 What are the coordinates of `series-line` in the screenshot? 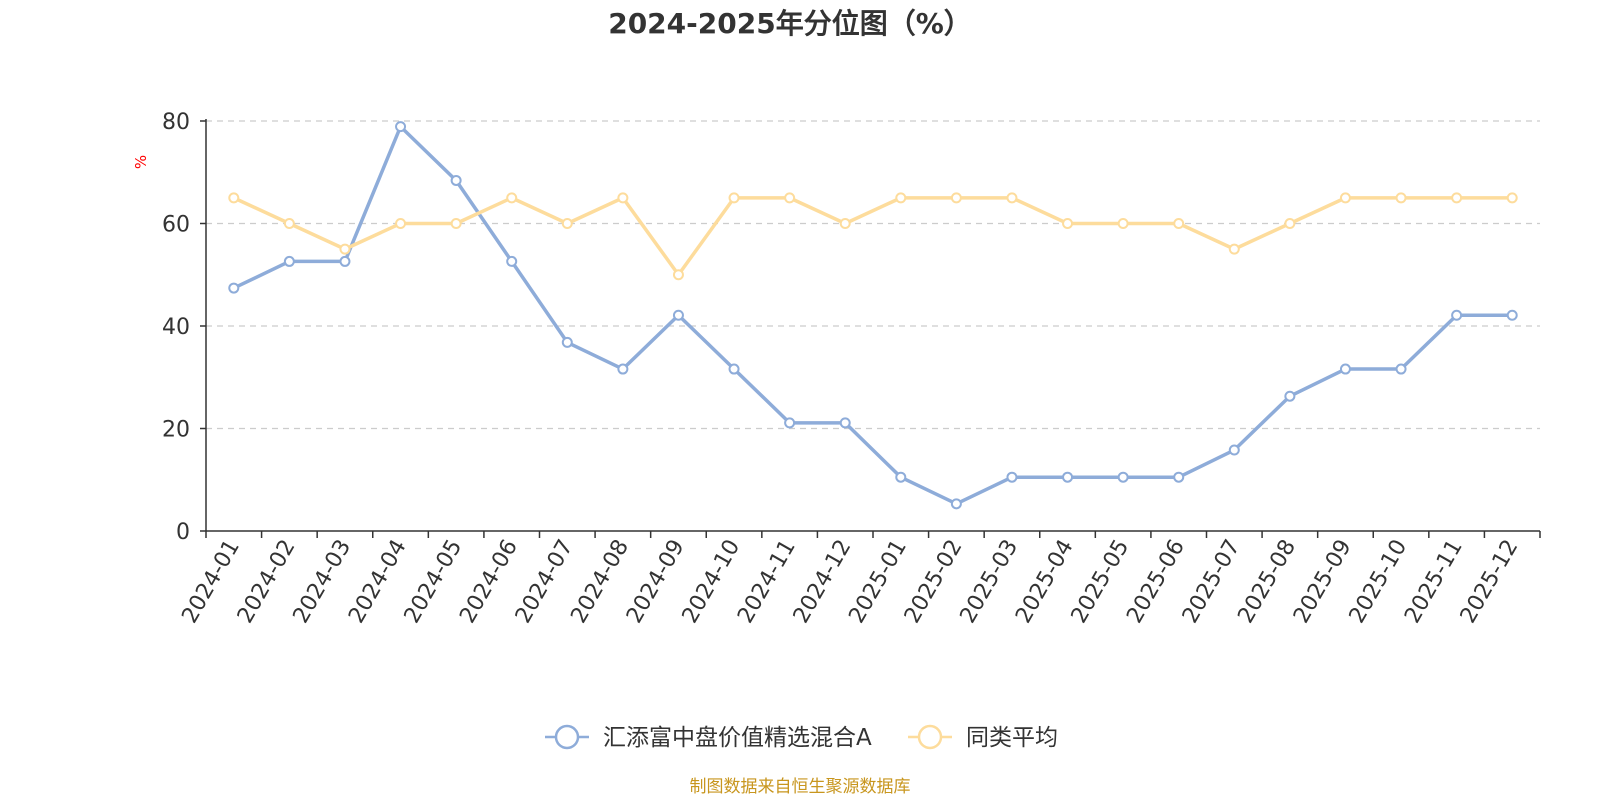 It's located at (873, 236).